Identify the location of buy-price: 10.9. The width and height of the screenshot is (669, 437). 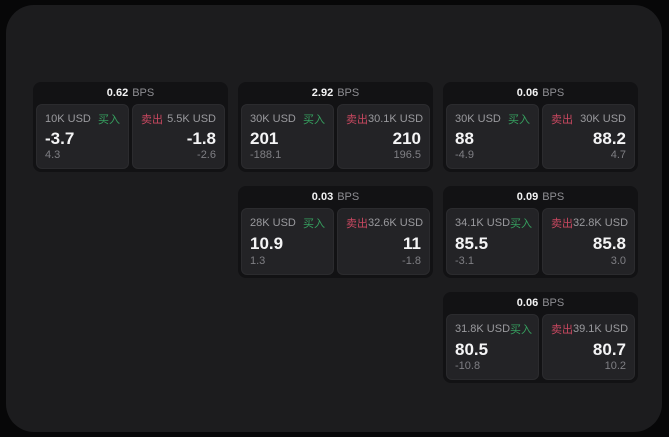
(267, 243).